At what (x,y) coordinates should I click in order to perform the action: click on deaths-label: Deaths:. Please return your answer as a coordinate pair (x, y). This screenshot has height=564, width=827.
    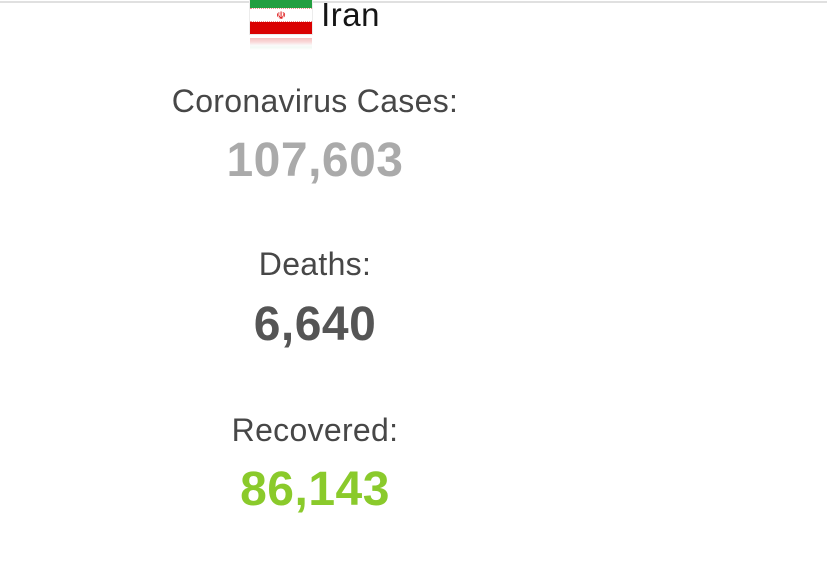
    Looking at the image, I should click on (315, 264).